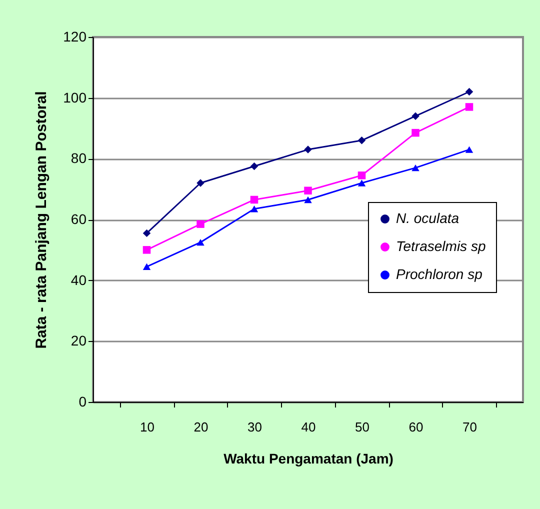 Image resolution: width=540 pixels, height=509 pixels. What do you see at coordinates (439, 274) in the screenshot?
I see `legend-label: Prochloron sp` at bounding box center [439, 274].